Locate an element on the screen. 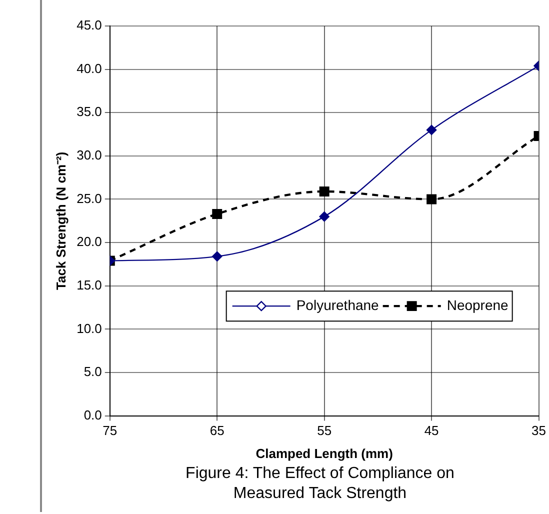 The height and width of the screenshot is (514, 549). x-tick-label: 65 is located at coordinates (217, 430).